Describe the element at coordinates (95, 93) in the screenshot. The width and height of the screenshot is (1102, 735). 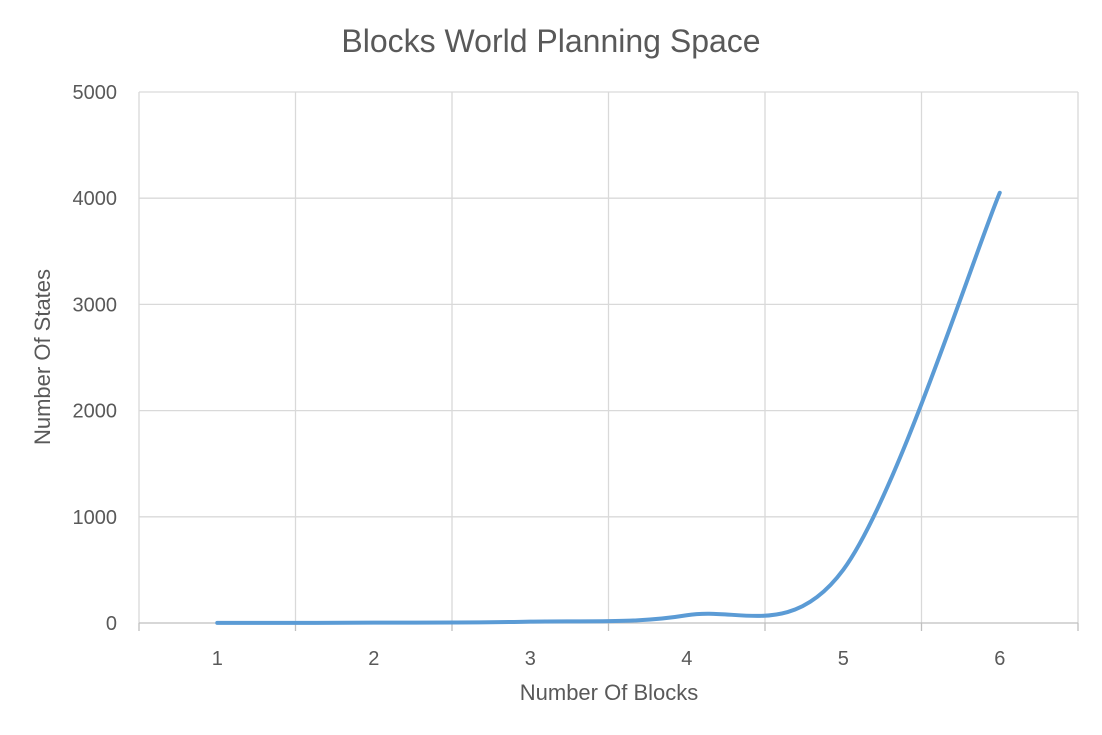
I see `y-tick-label: 5000` at that location.